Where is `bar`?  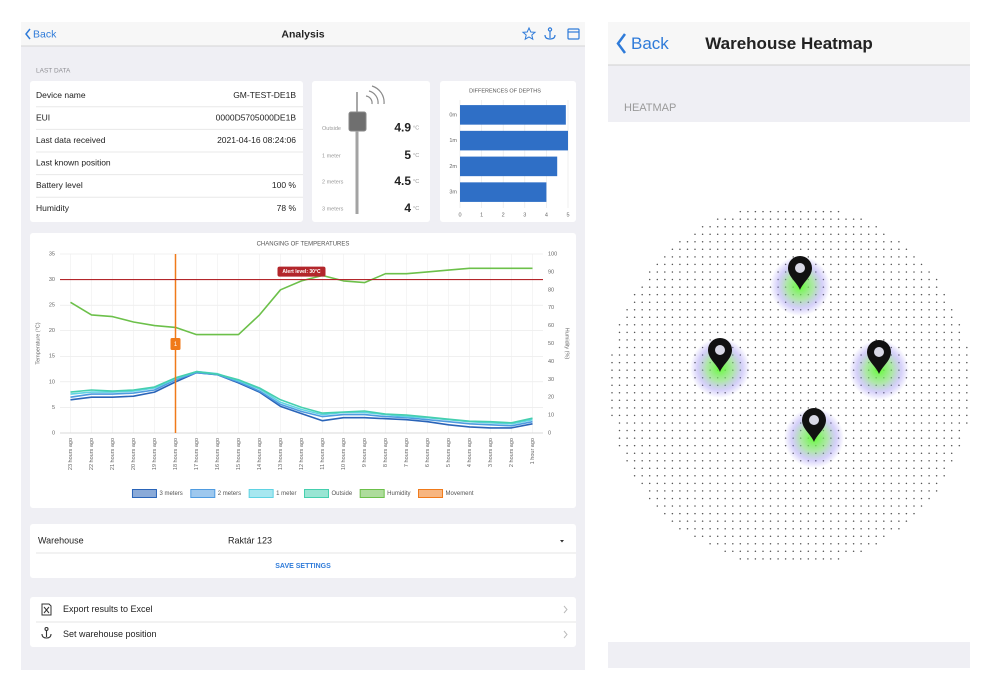
bar is located at coordinates (514, 140).